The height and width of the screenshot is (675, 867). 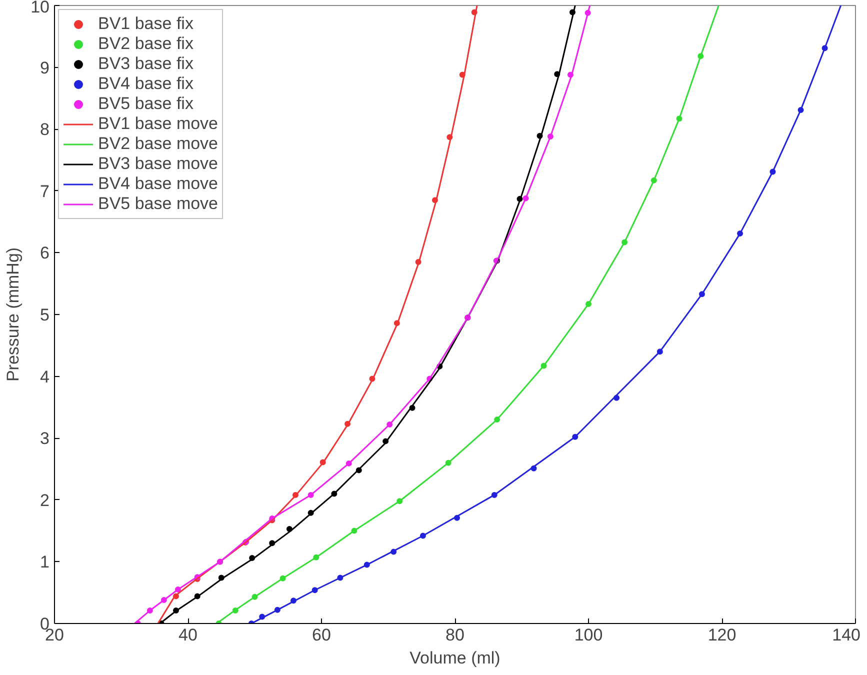 What do you see at coordinates (13, 314) in the screenshot?
I see `y-axis-title: Pressure (mmHg)` at bounding box center [13, 314].